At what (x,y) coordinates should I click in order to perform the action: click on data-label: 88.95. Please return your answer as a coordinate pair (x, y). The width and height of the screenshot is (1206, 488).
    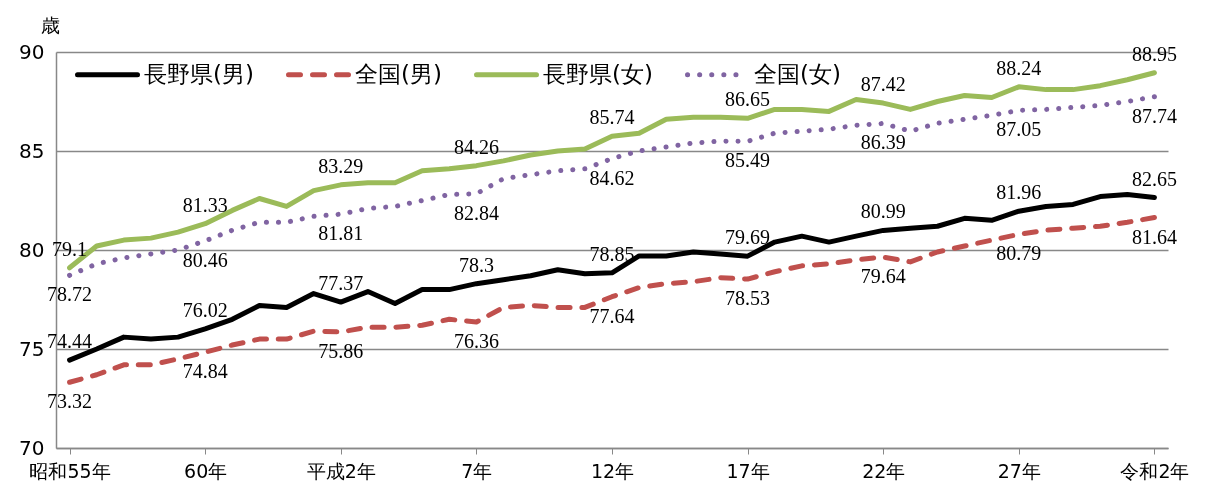
    Looking at the image, I should click on (1154, 53).